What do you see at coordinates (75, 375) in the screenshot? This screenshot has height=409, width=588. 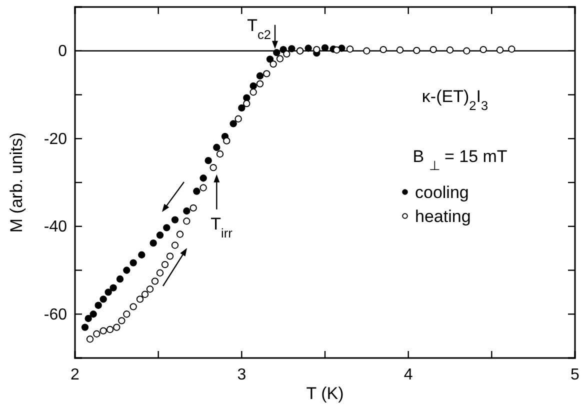 I see `x-tick-label: 2` at bounding box center [75, 375].